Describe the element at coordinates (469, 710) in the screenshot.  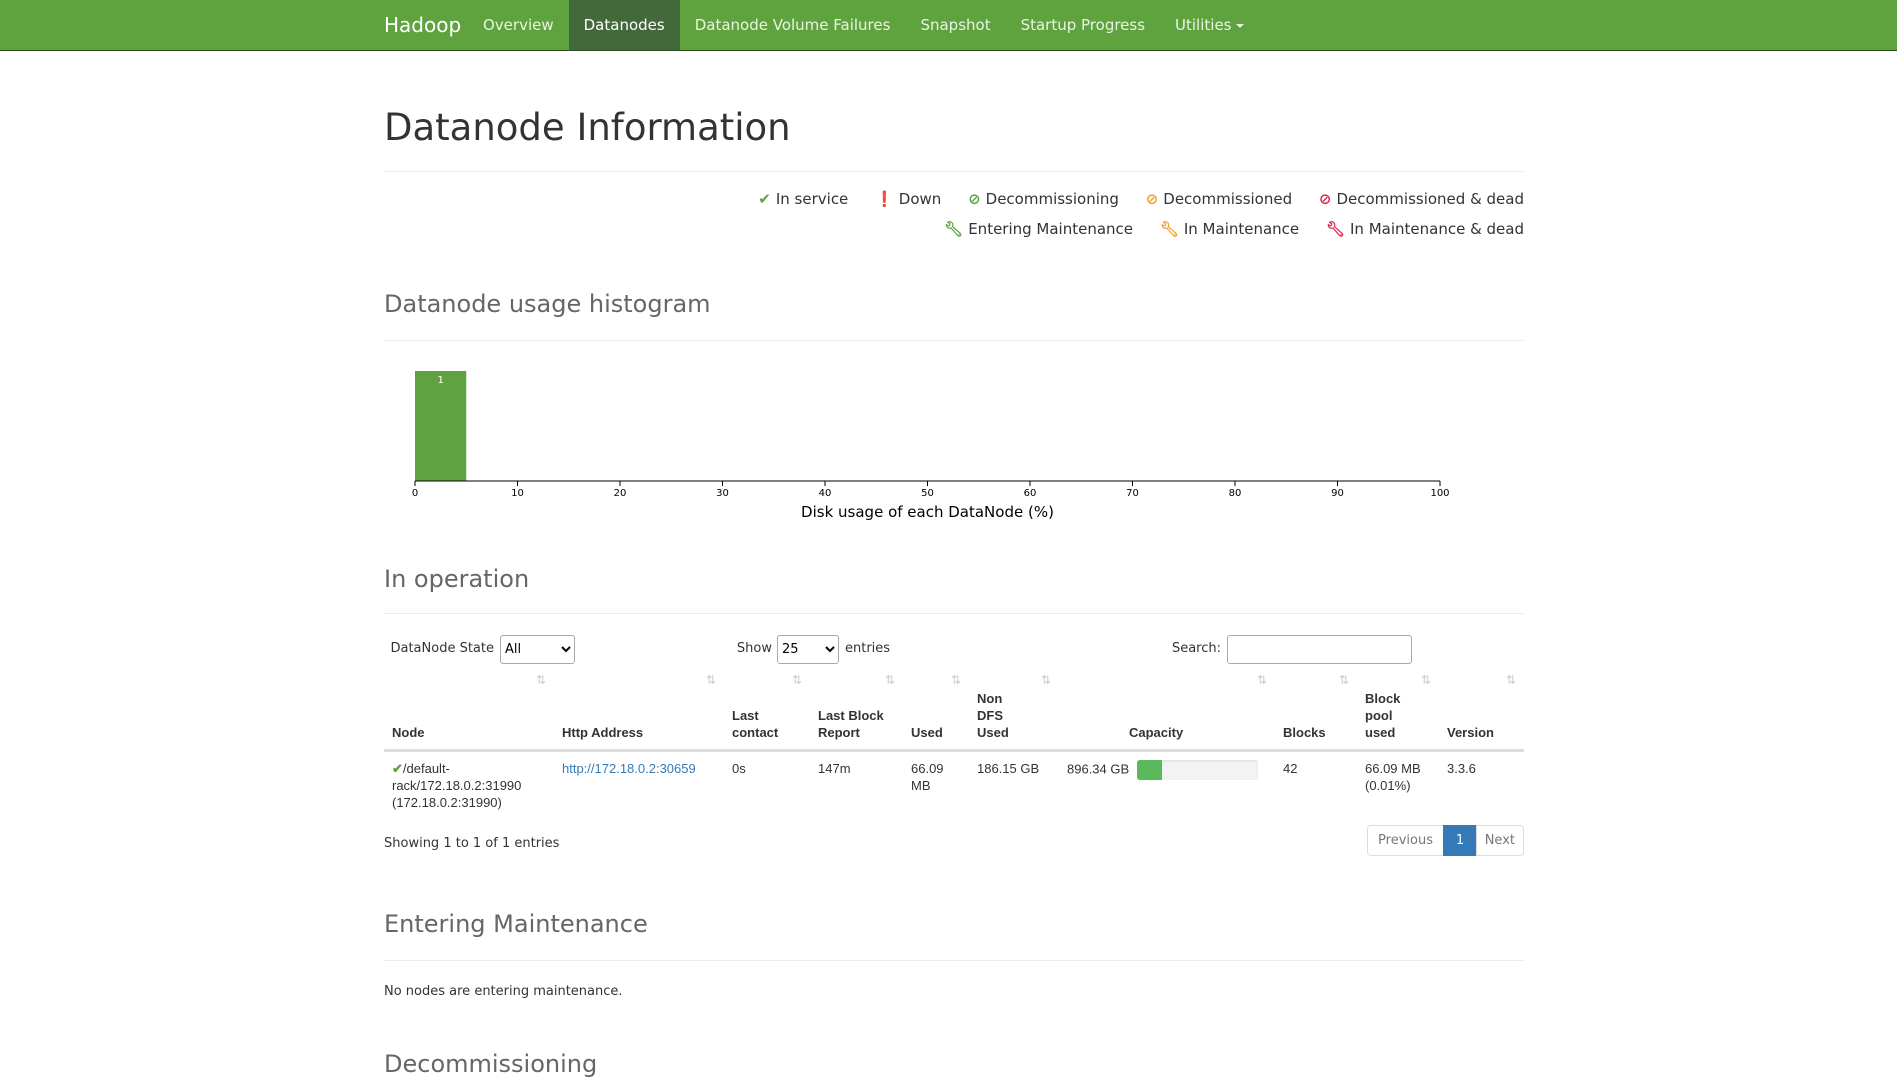
I see `col-node: ⇅ Node` at that location.